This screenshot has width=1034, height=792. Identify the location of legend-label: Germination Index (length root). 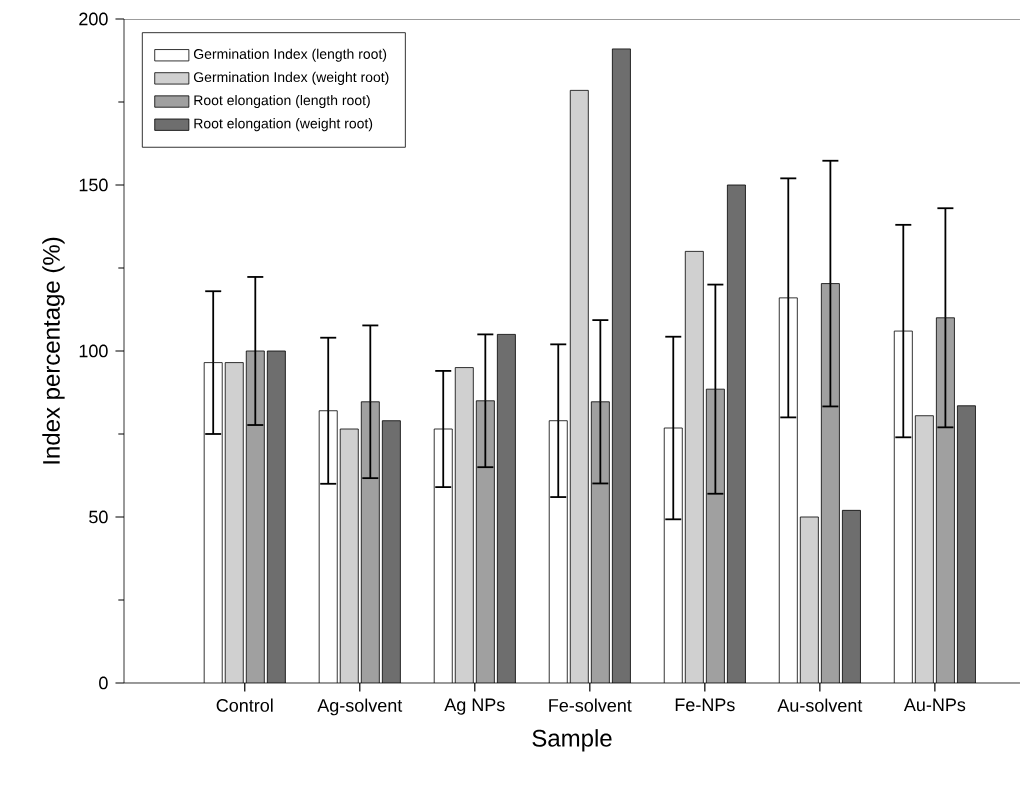
(290, 55).